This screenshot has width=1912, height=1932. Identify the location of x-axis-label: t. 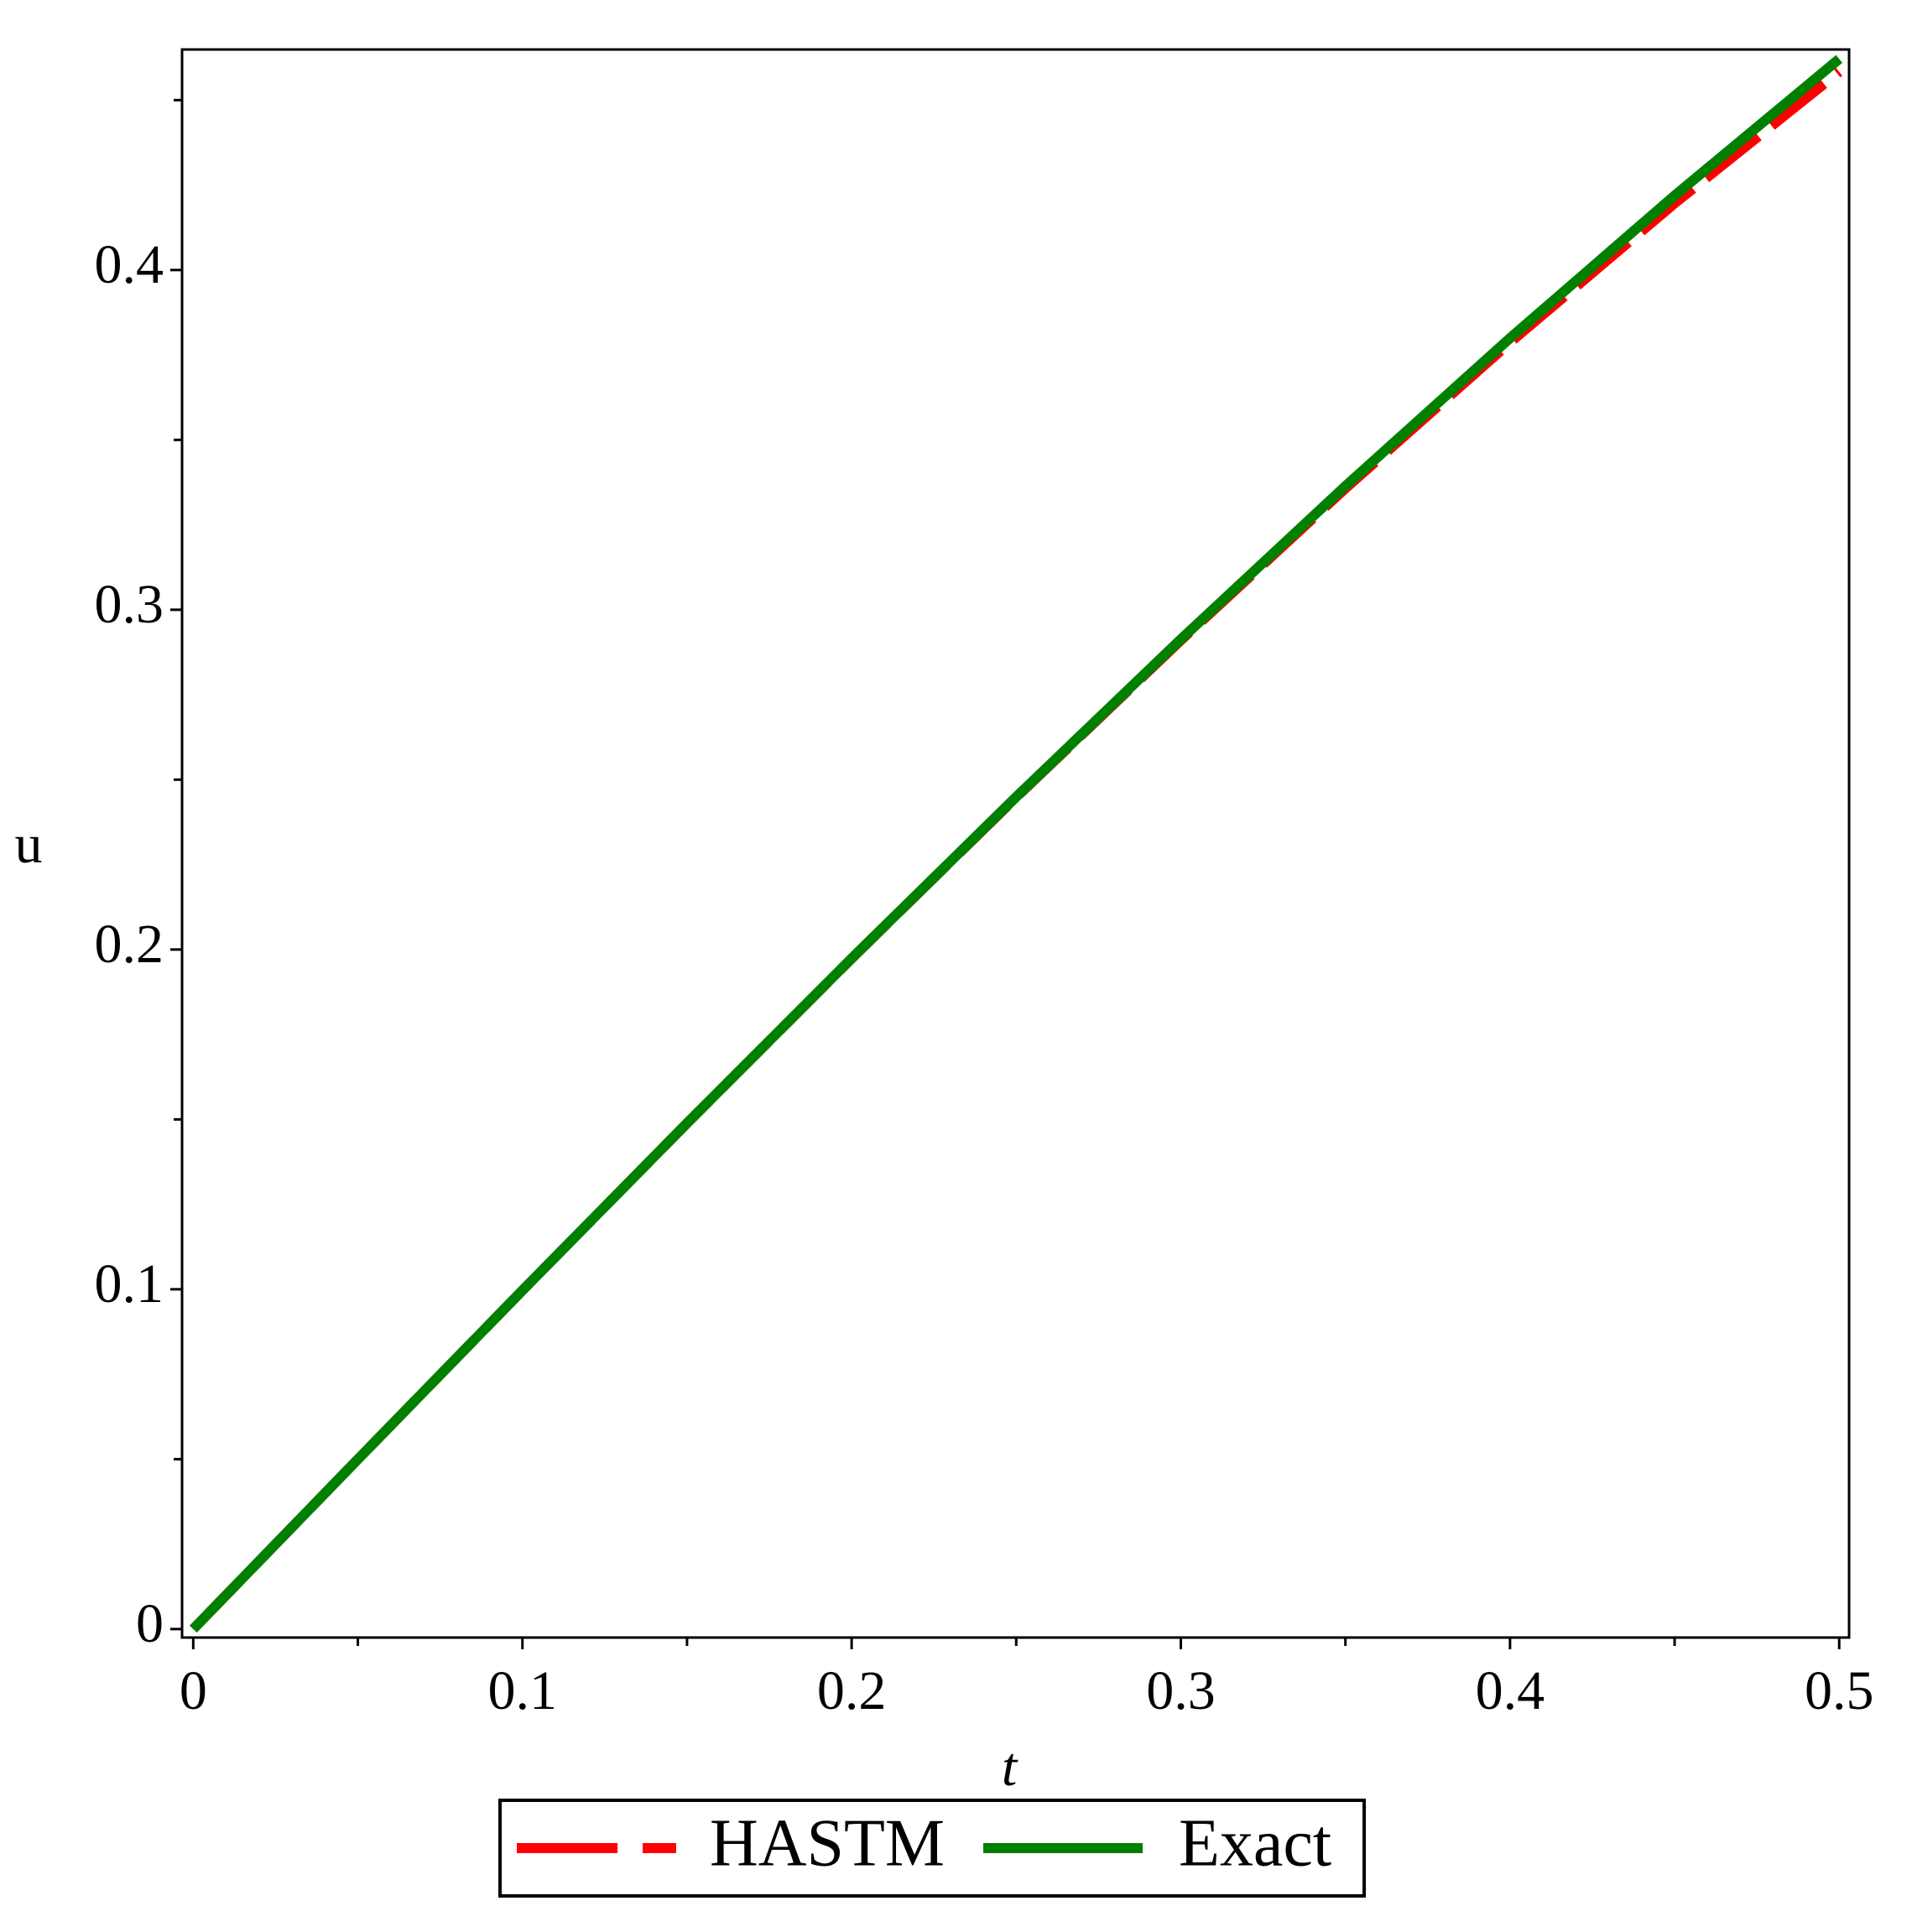
(1010, 1767).